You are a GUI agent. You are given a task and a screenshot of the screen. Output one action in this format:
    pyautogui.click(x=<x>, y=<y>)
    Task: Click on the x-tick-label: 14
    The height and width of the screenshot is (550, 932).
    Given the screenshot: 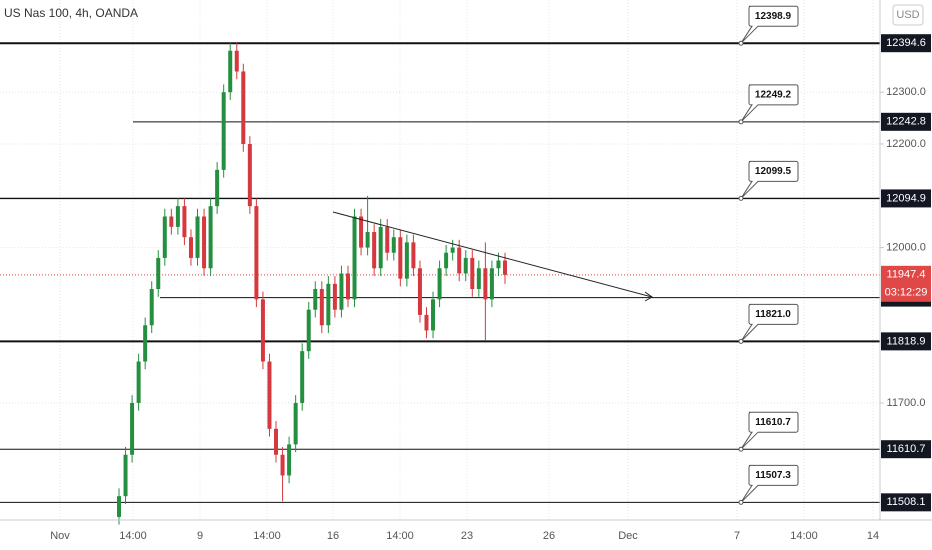 What is the action you would take?
    pyautogui.click(x=873, y=536)
    